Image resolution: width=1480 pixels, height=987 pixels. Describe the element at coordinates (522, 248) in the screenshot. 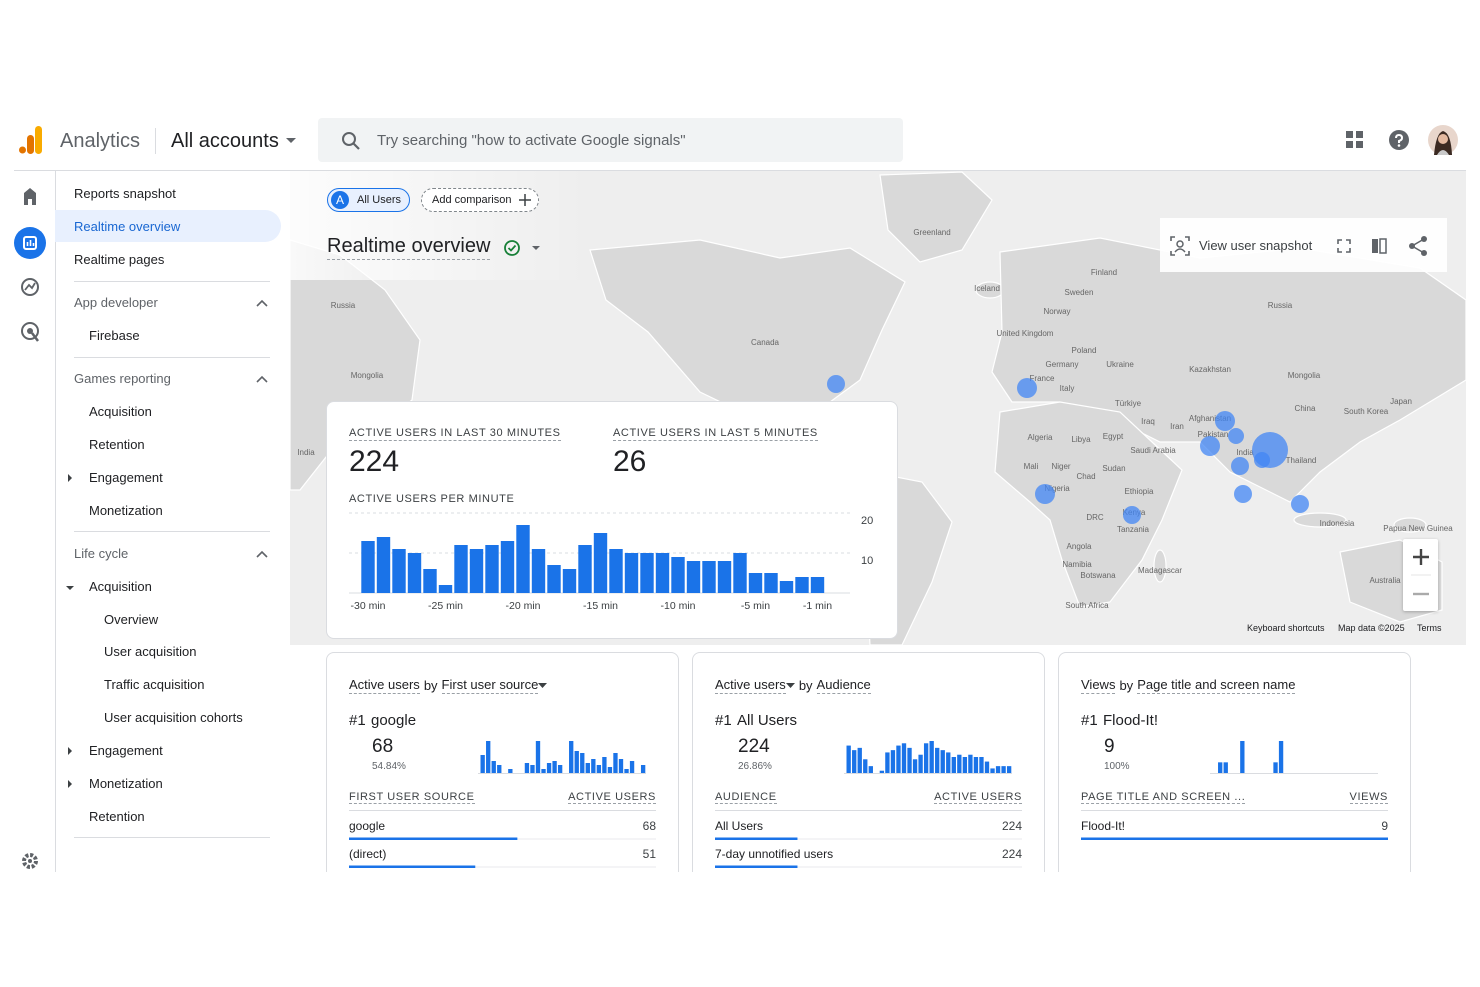

I see `title-icons` at that location.